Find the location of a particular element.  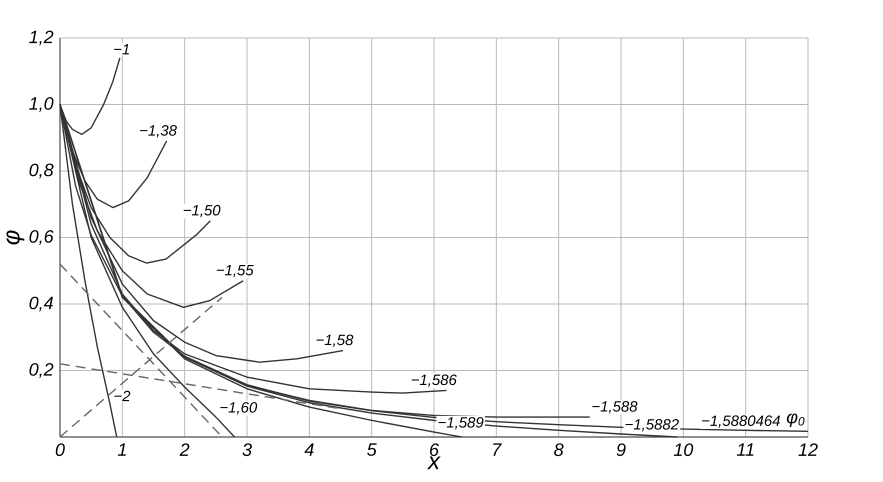

x-tick-label: 9 is located at coordinates (621, 449).